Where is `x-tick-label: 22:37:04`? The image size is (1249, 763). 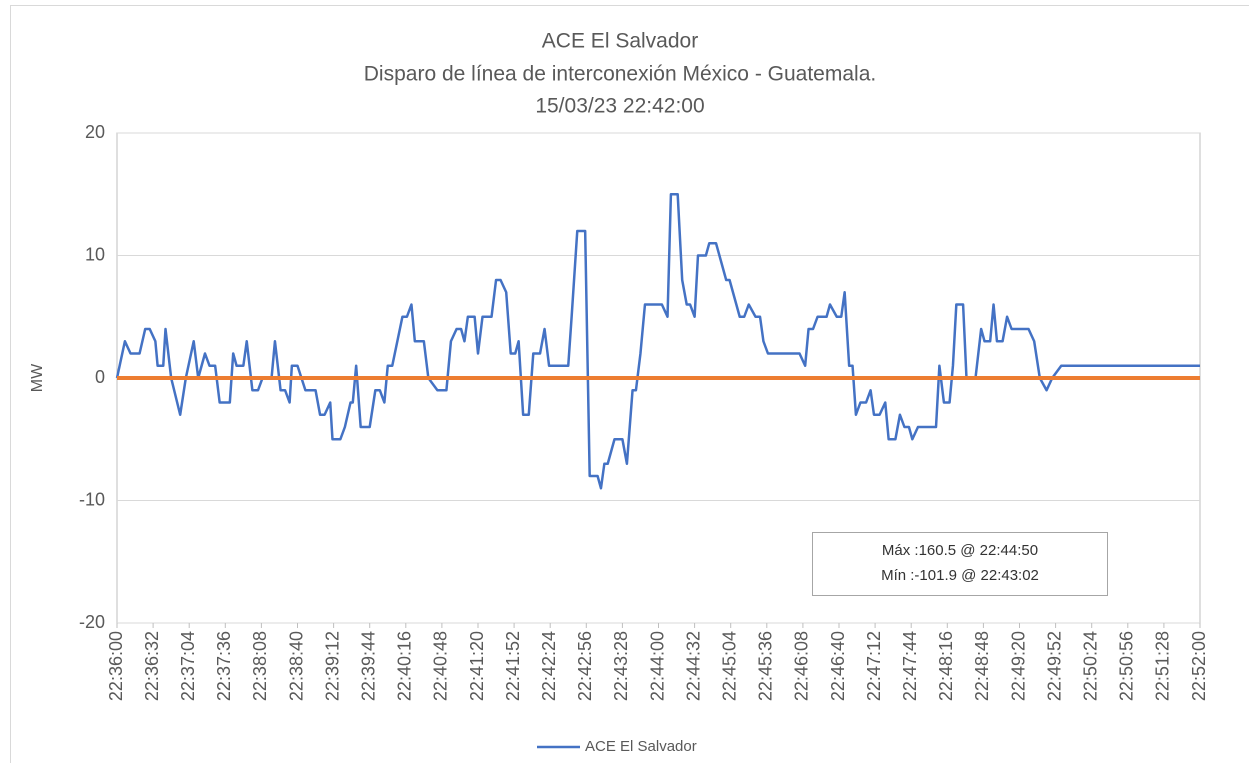 x-tick-label: 22:37:04 is located at coordinates (188, 666).